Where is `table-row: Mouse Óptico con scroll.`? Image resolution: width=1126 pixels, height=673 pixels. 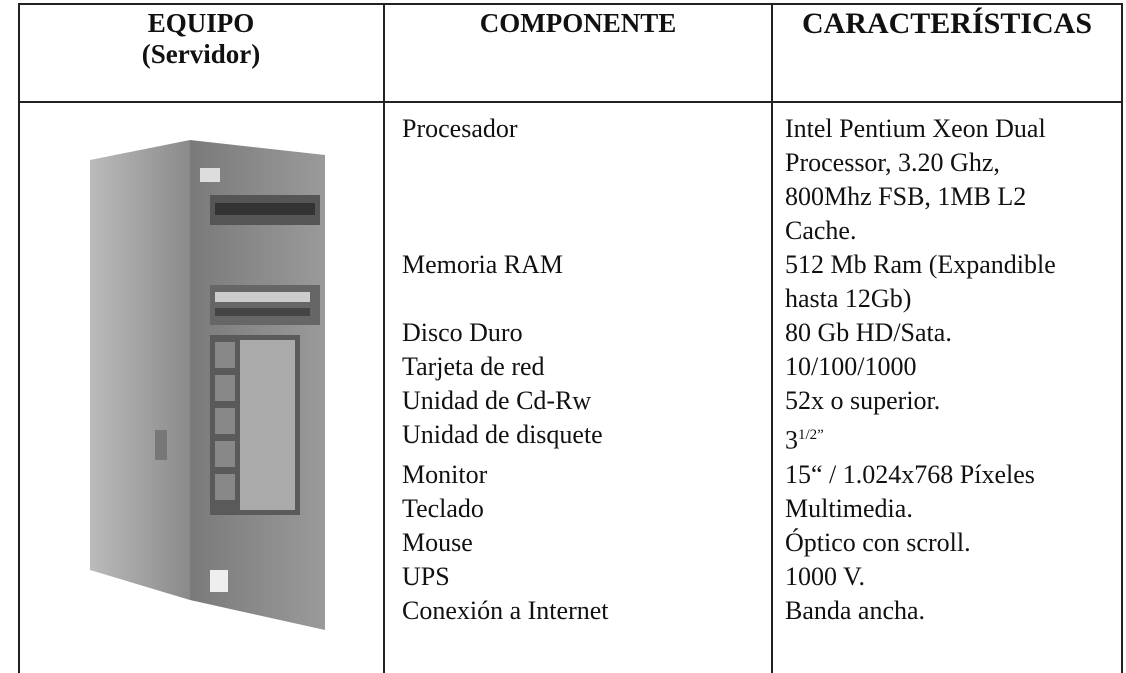
table-row: Mouse Óptico con scroll. is located at coordinates (563, 543).